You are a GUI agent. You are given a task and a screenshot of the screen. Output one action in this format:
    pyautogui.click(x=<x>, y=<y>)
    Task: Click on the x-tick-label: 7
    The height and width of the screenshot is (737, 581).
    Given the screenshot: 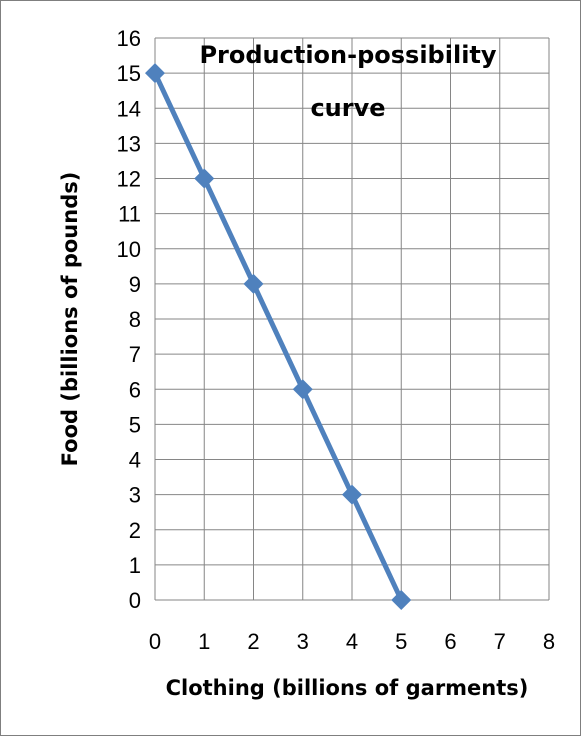 What is the action you would take?
    pyautogui.click(x=500, y=641)
    